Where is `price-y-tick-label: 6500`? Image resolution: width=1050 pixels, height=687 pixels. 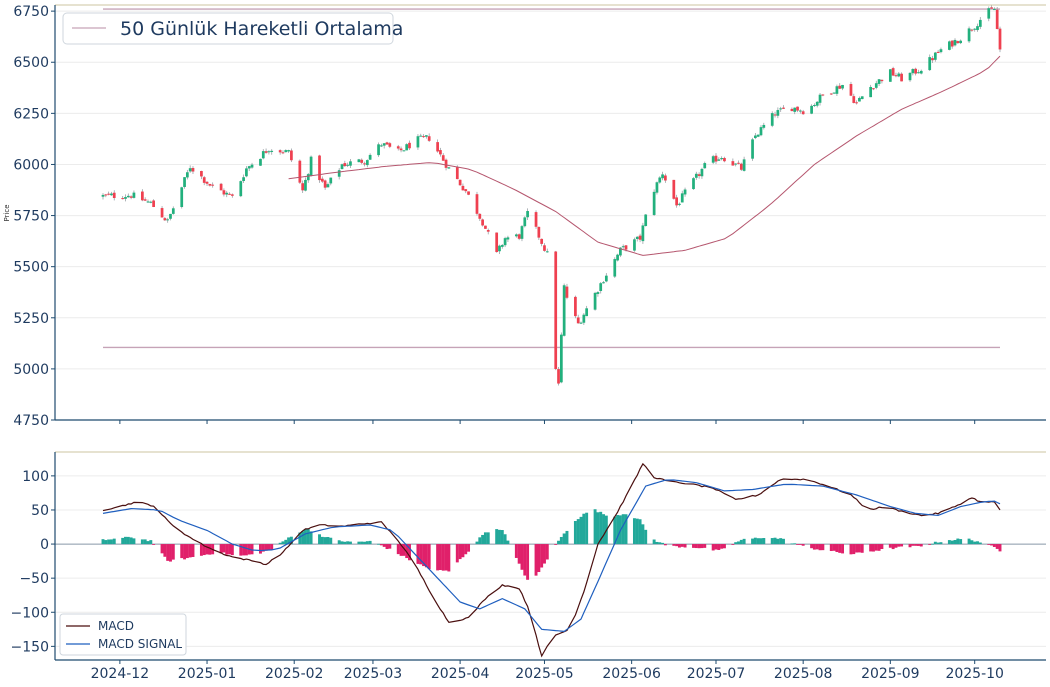
price-y-tick-label: 6500 is located at coordinates (31, 63).